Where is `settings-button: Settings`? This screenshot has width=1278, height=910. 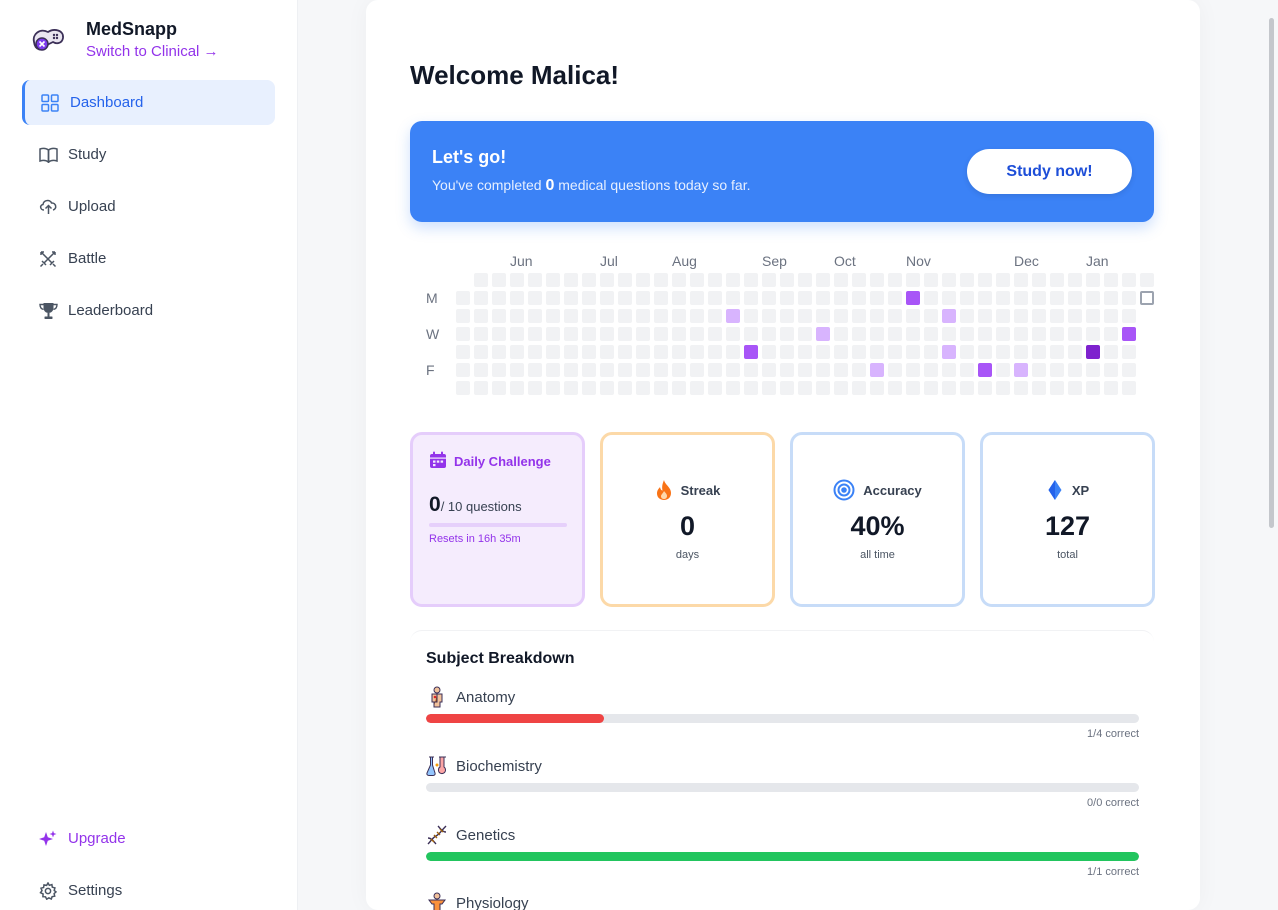
settings-button: Settings is located at coordinates (148, 889).